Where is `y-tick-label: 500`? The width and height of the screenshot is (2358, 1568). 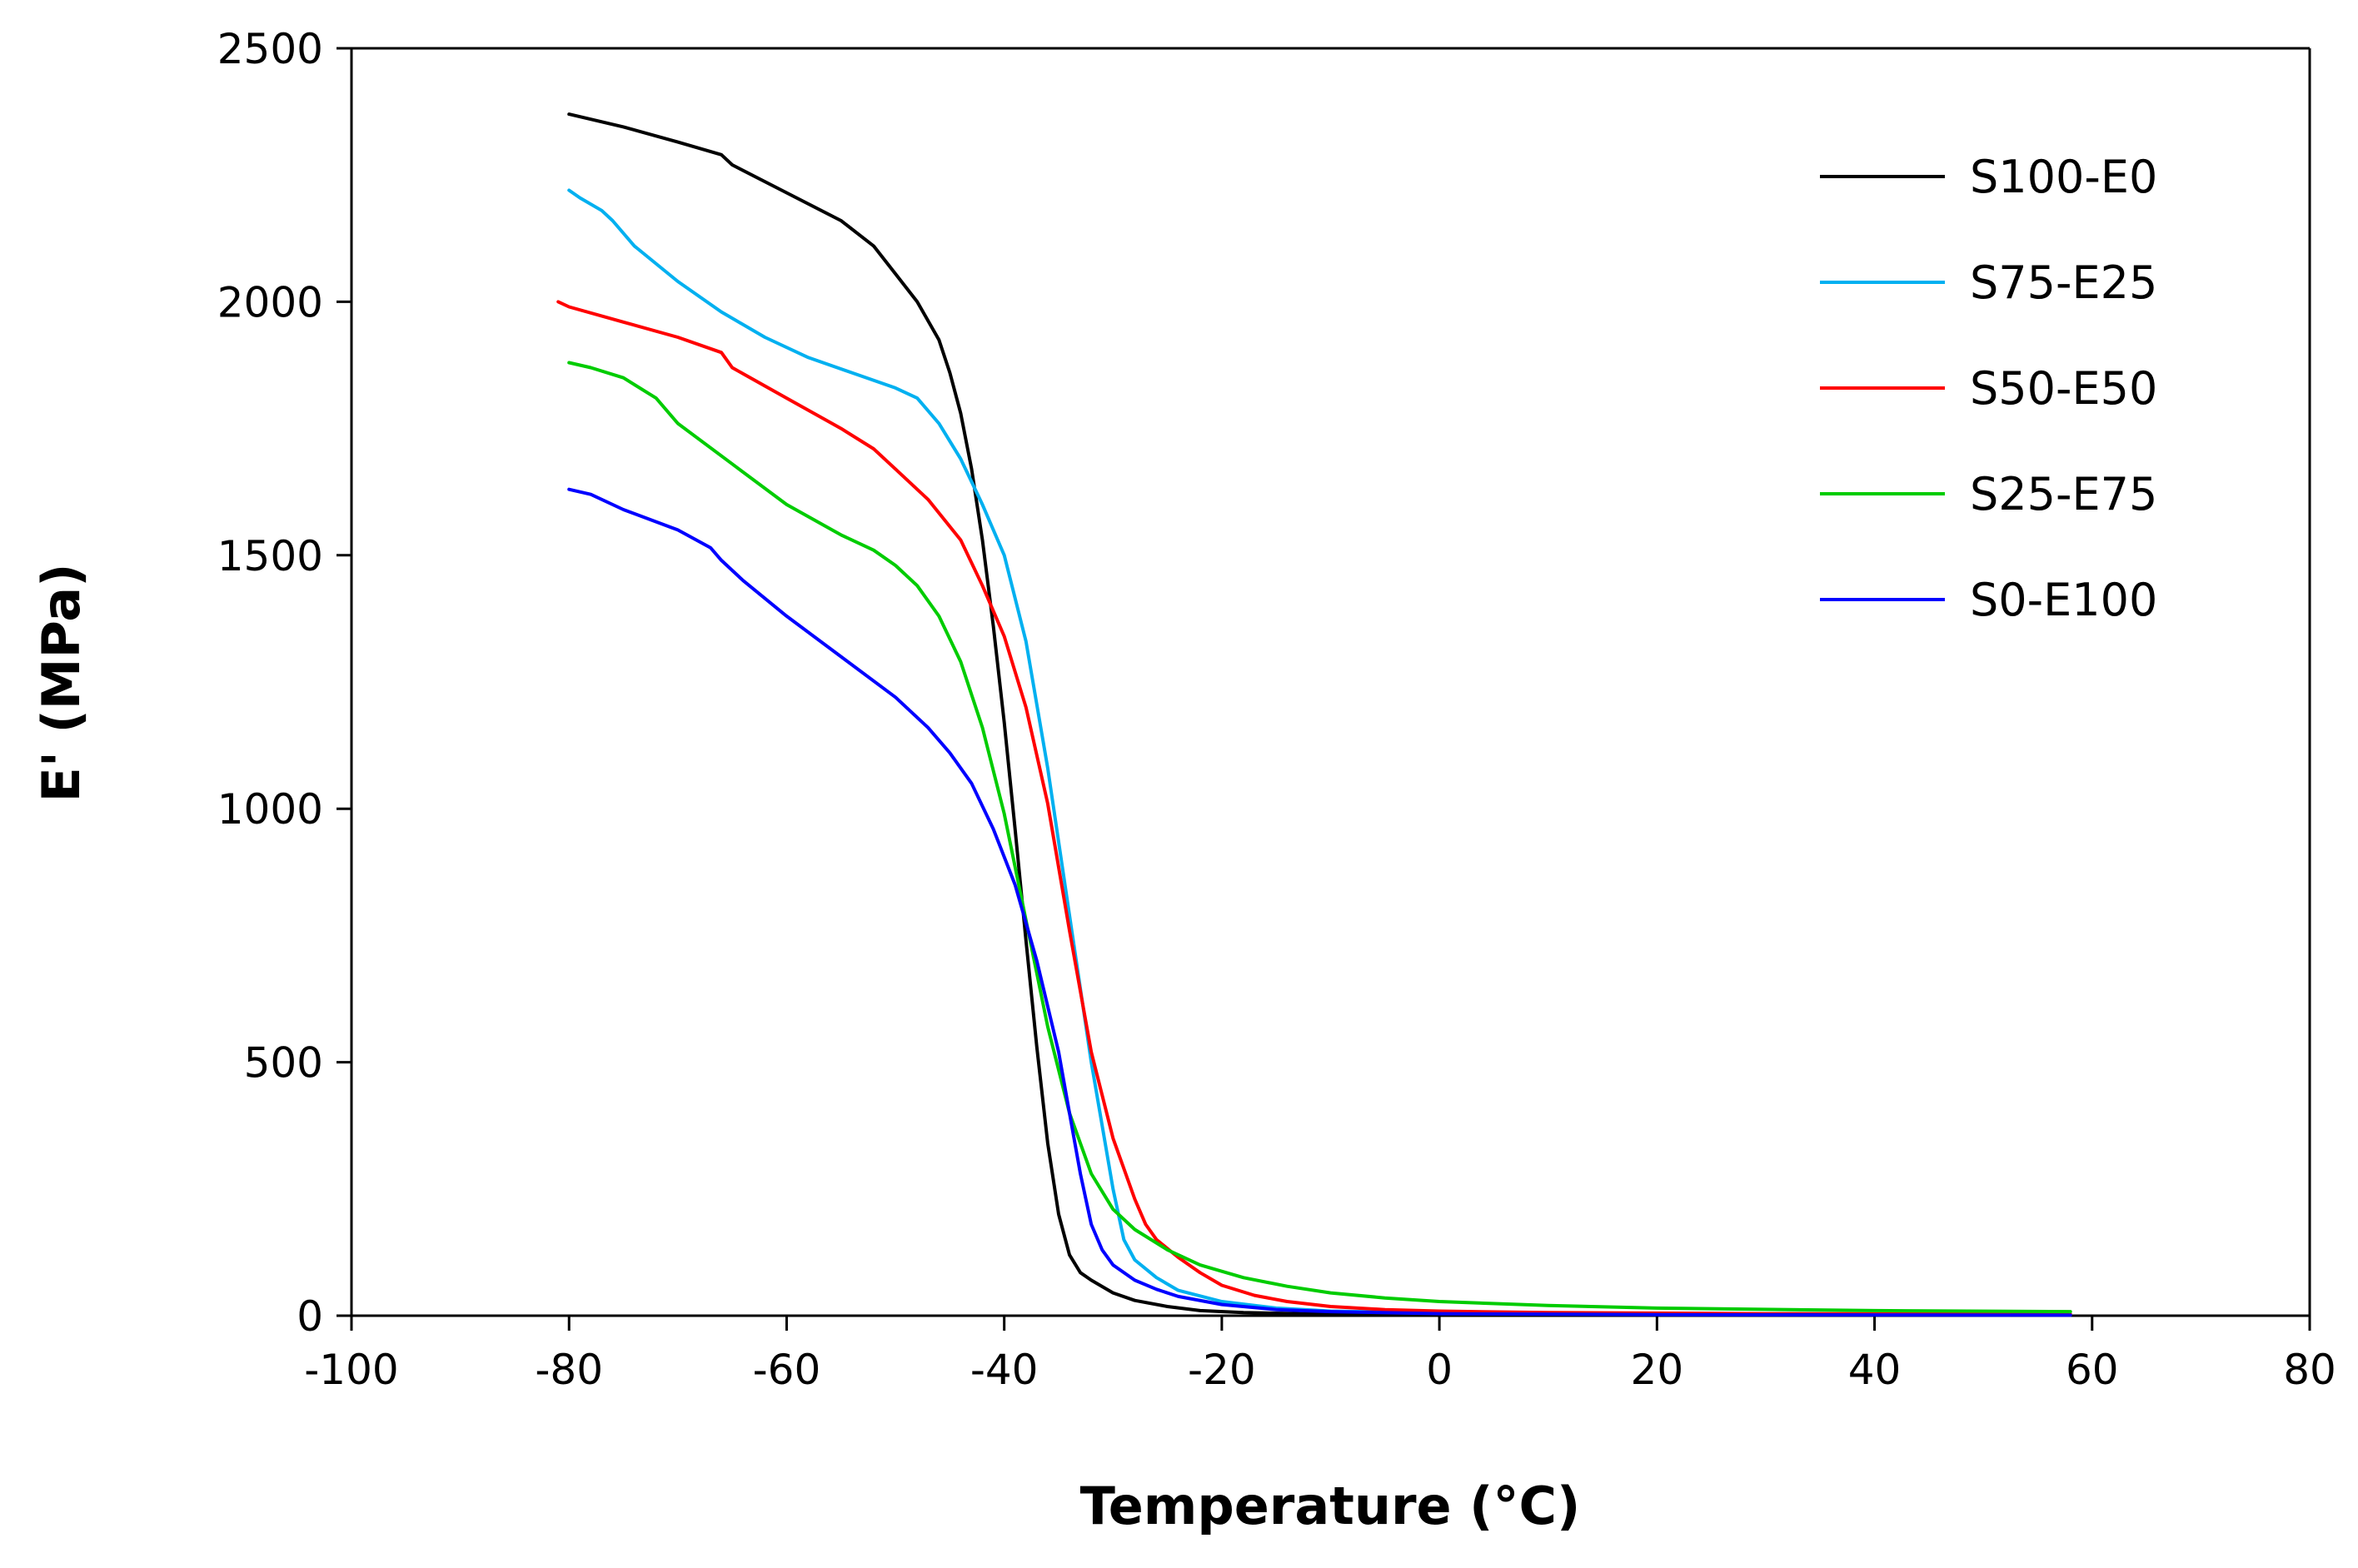 y-tick-label: 500 is located at coordinates (283, 1063).